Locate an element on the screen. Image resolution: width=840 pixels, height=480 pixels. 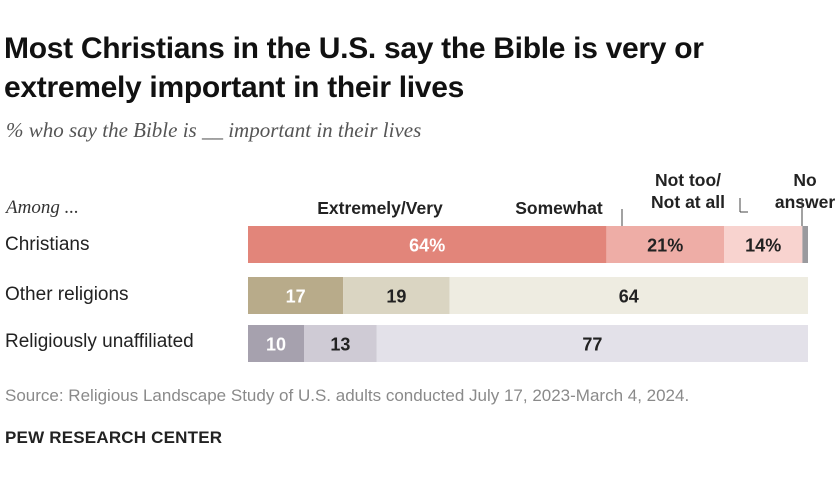
value-label-other-religions-2: 19 is located at coordinates (396, 297).